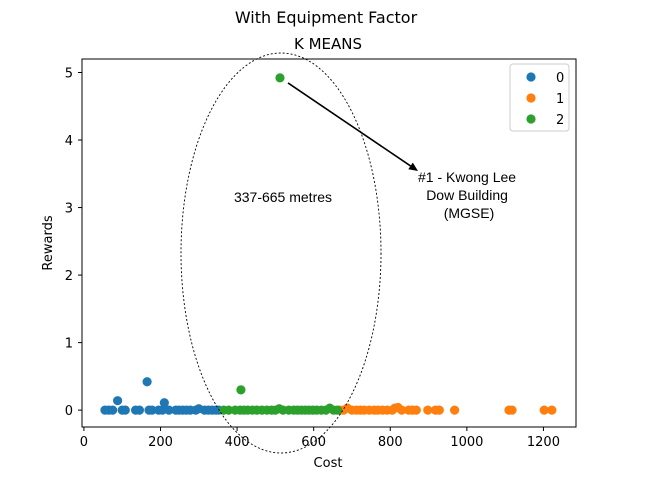  What do you see at coordinates (313, 442) in the screenshot?
I see `x-tick-label: 600` at bounding box center [313, 442].